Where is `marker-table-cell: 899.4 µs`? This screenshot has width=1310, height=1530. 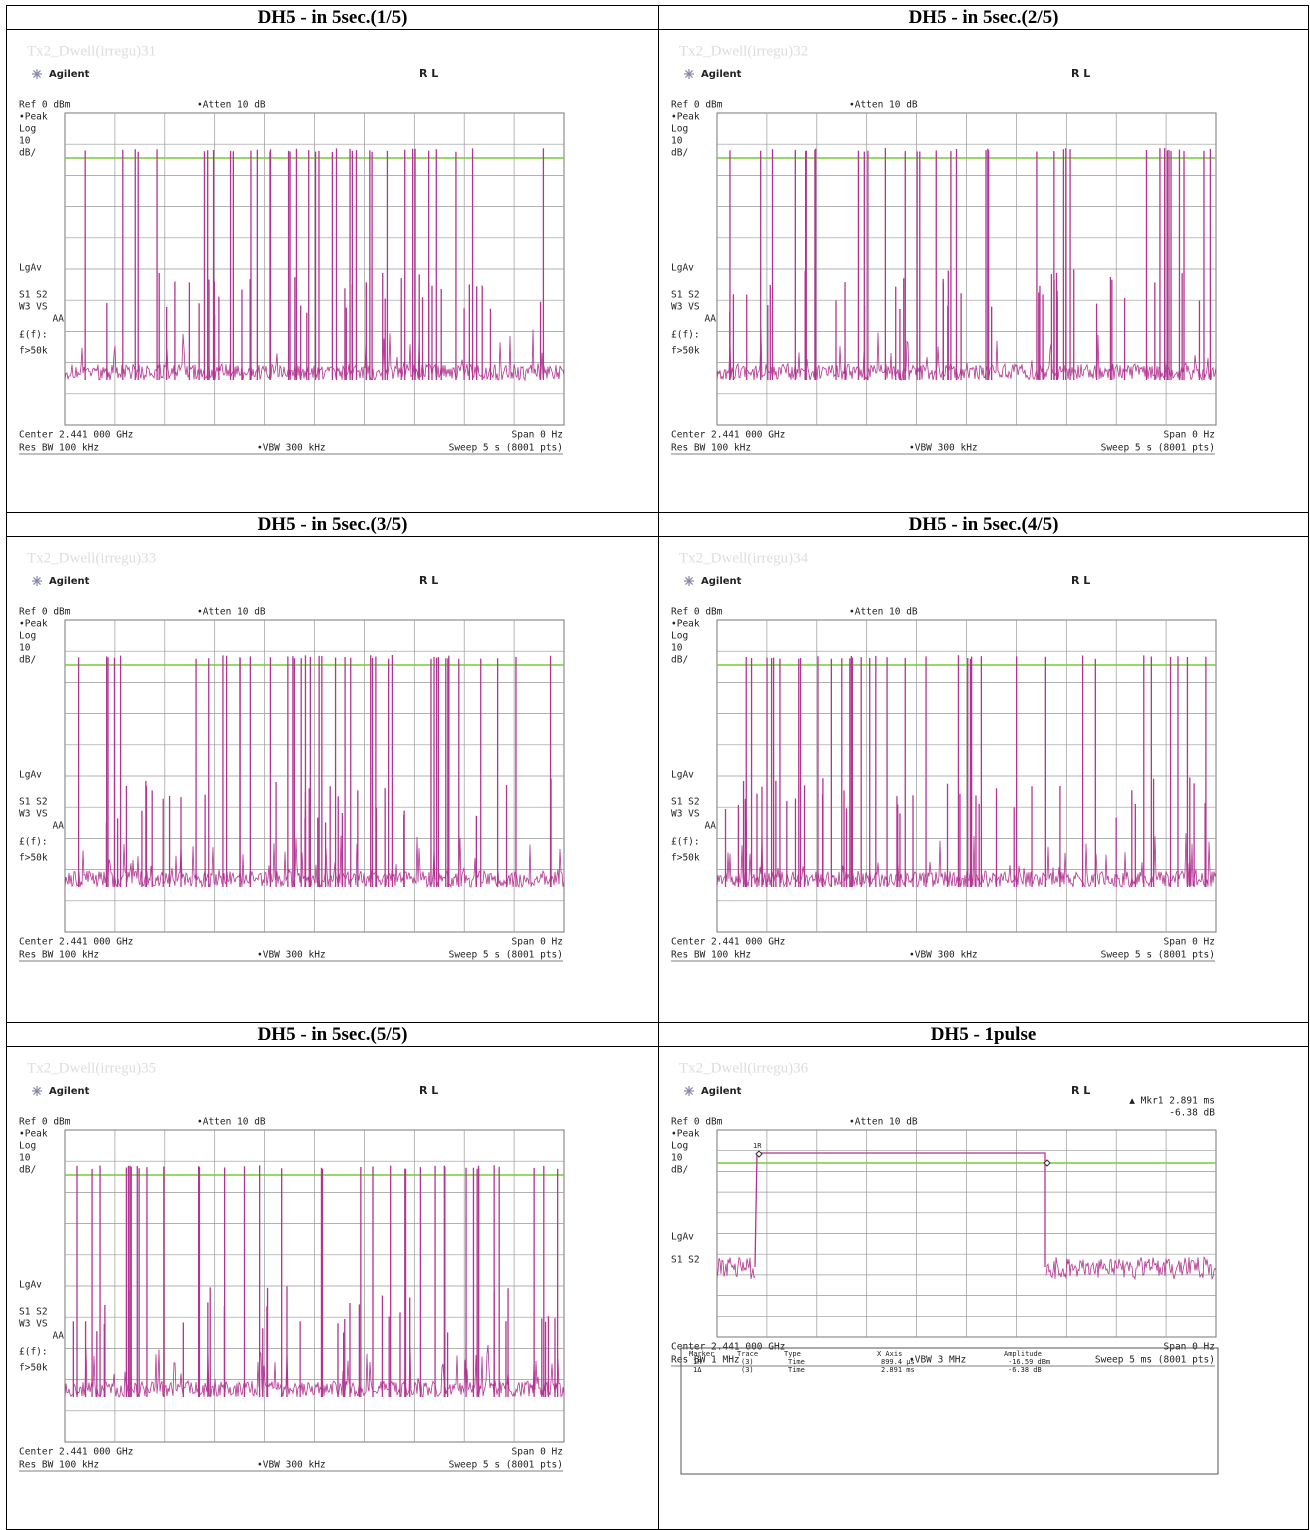
marker-table-cell: 899.4 µs is located at coordinates (898, 1362).